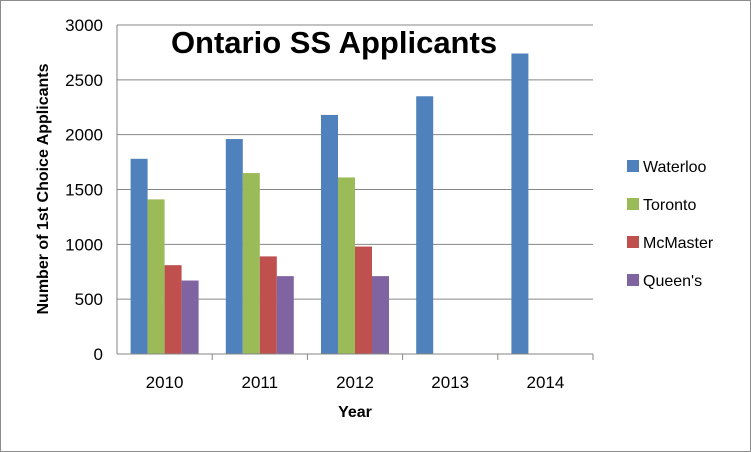  I want to click on bar-waterloo-2010, so click(139, 256).